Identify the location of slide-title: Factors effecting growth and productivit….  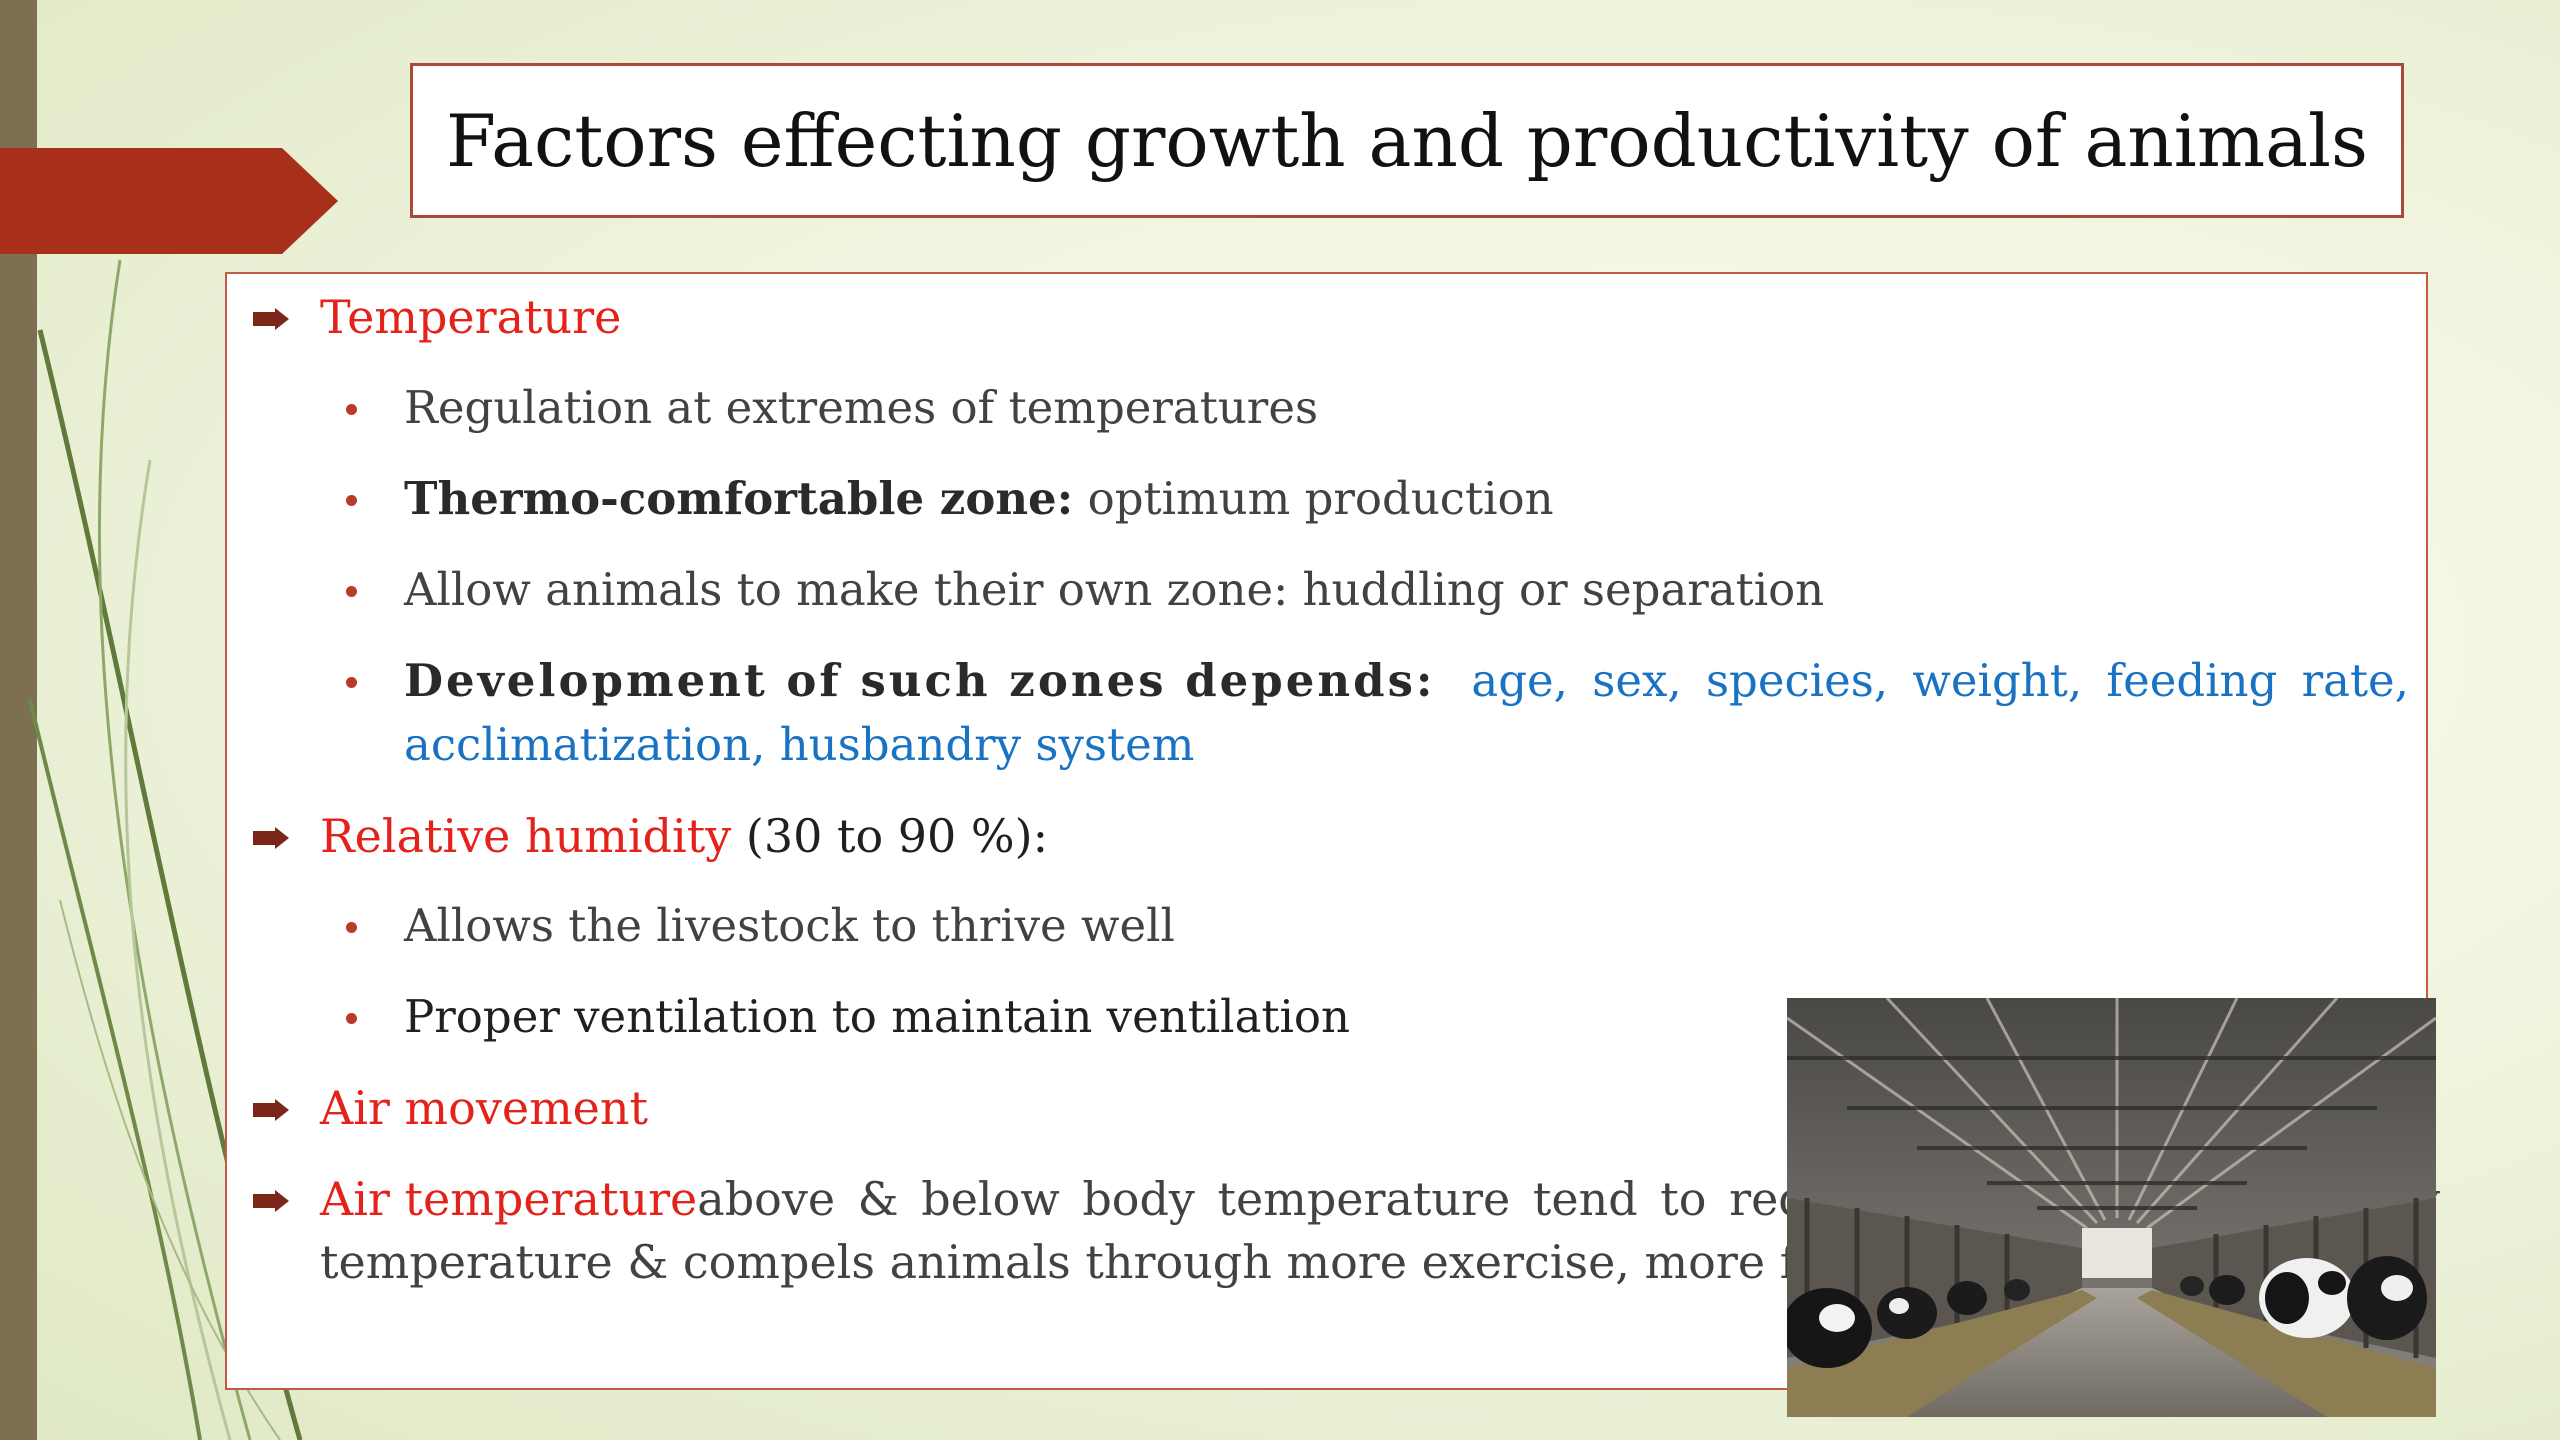
(1407, 140).